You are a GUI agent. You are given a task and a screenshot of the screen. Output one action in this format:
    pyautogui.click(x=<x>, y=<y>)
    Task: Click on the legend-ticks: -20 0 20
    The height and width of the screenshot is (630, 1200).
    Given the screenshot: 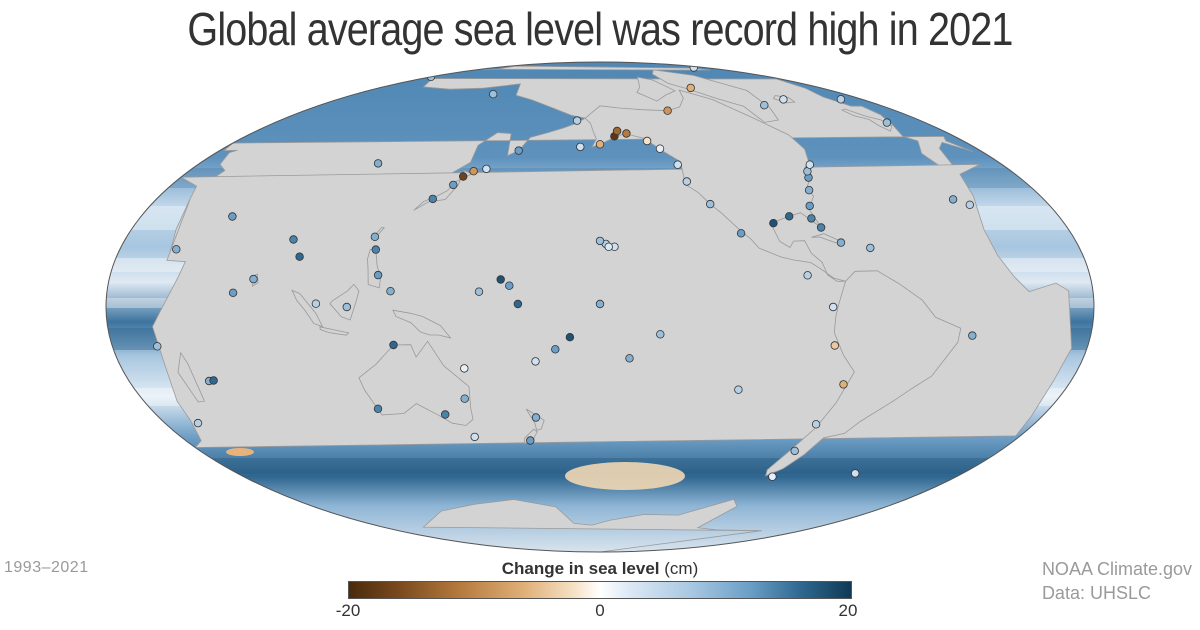 What is the action you would take?
    pyautogui.click(x=597, y=610)
    